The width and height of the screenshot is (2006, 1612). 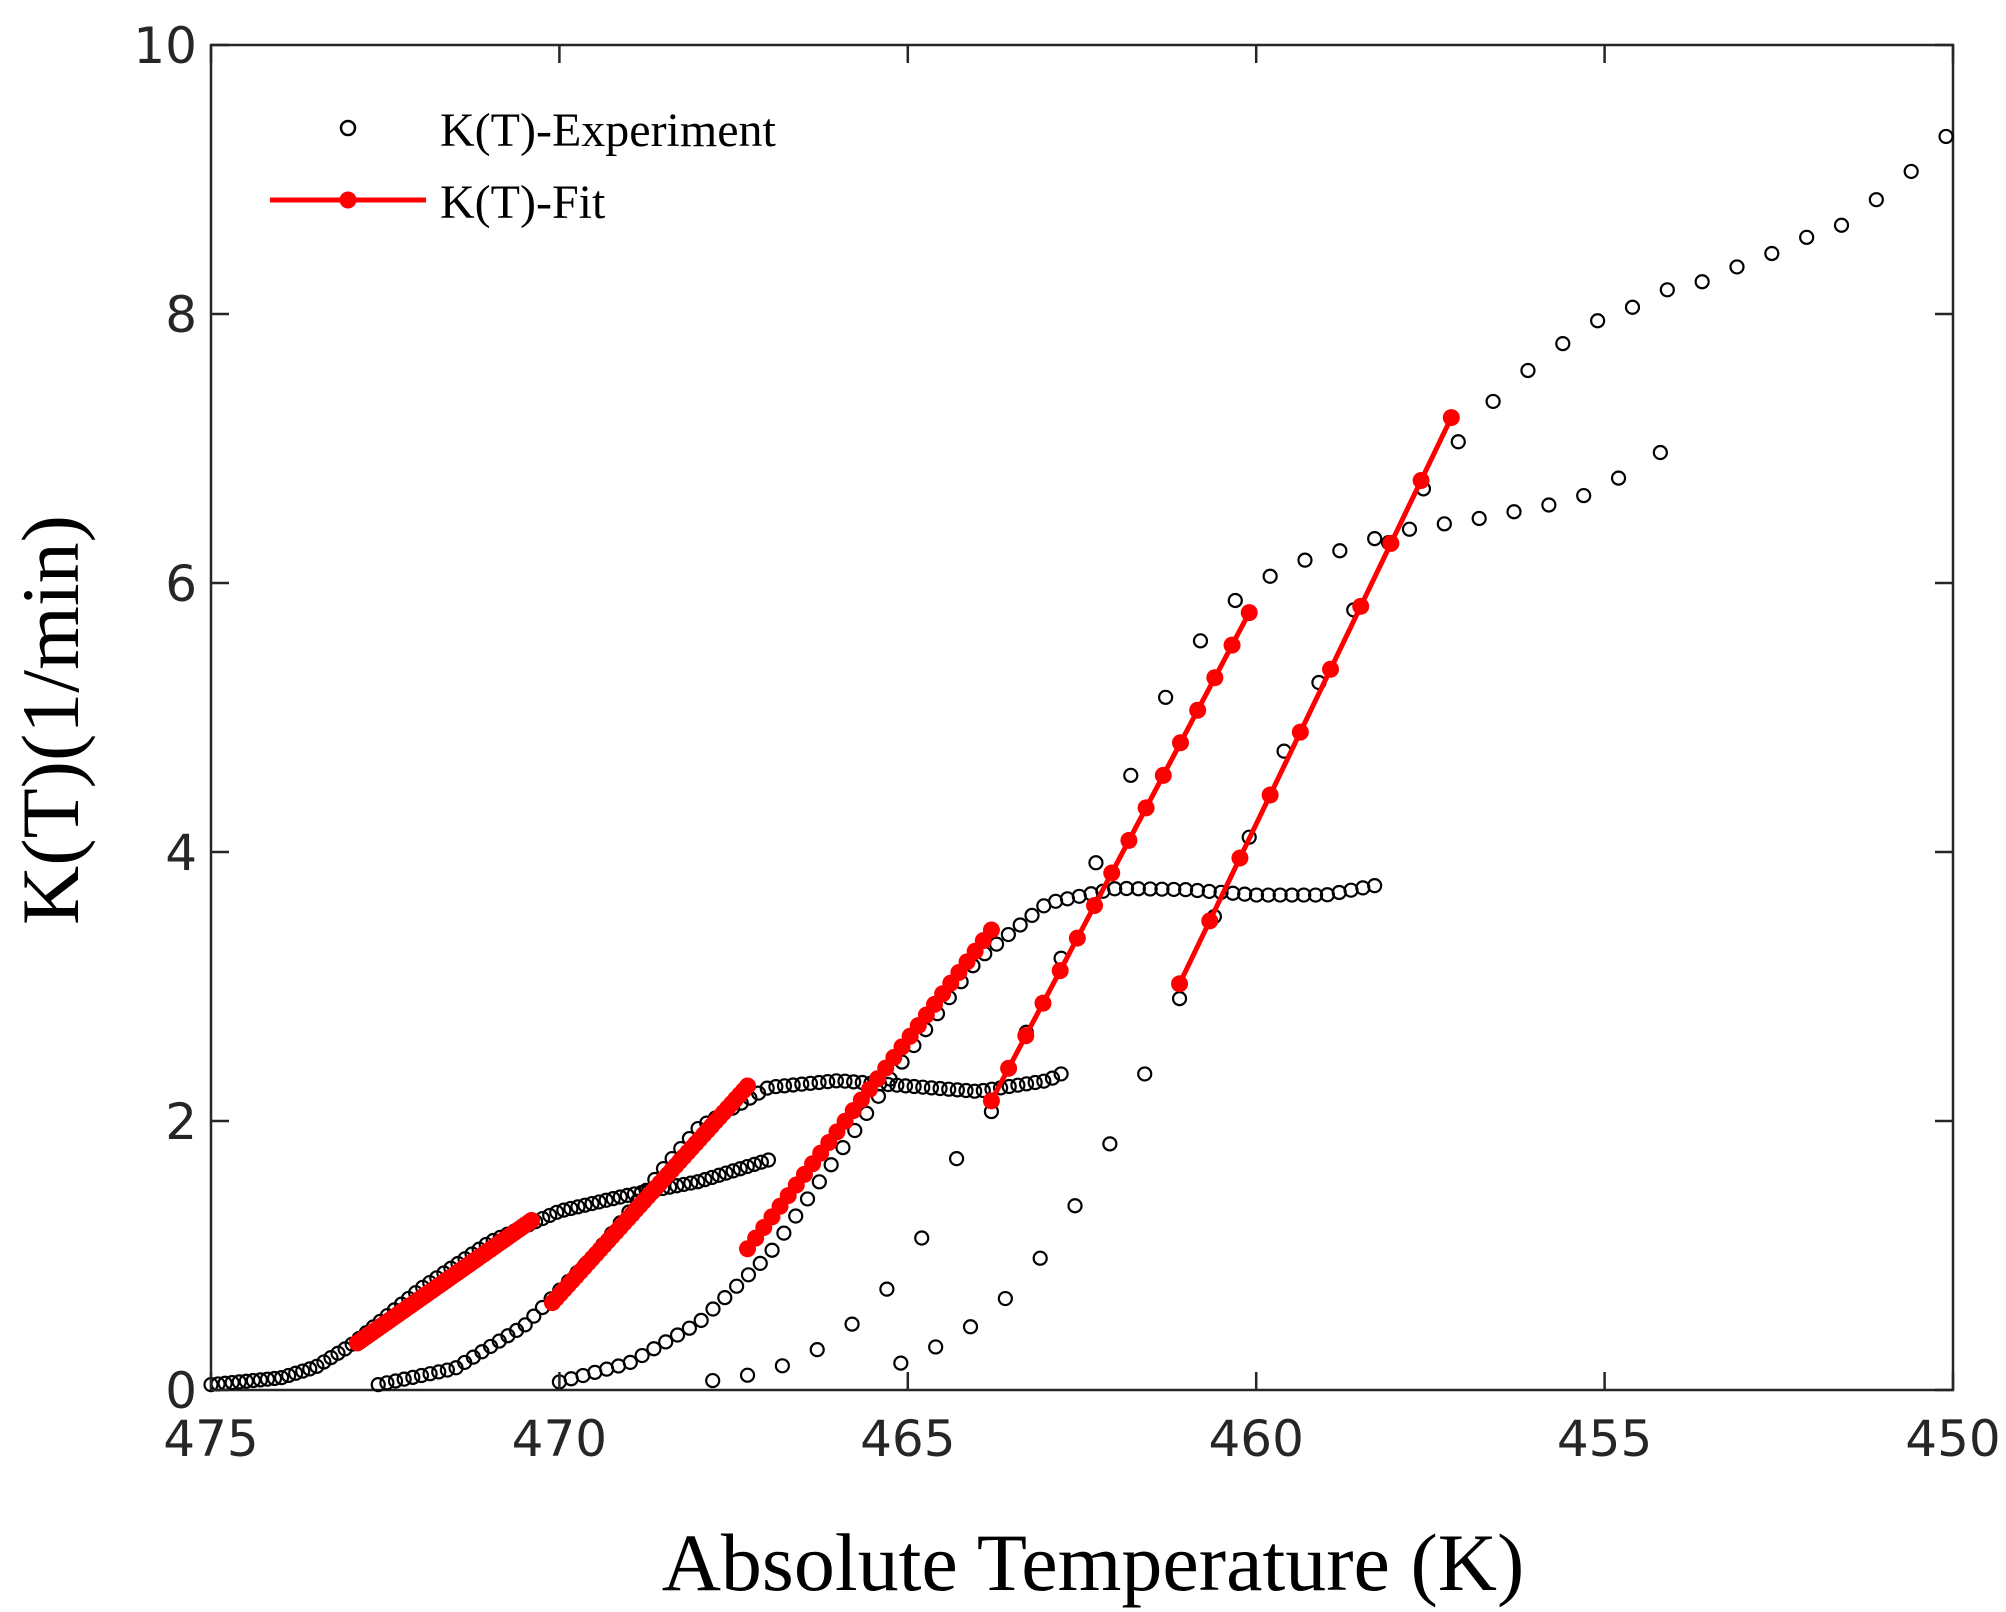 I want to click on y-axis-title: K(T)(1/min), so click(x=50, y=720).